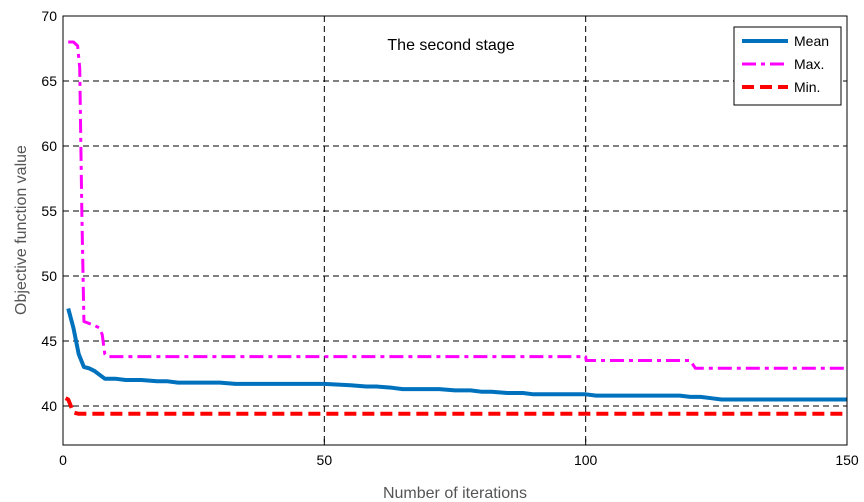  Describe the element at coordinates (455, 493) in the screenshot. I see `x-axis-label: Number of iterations` at that location.